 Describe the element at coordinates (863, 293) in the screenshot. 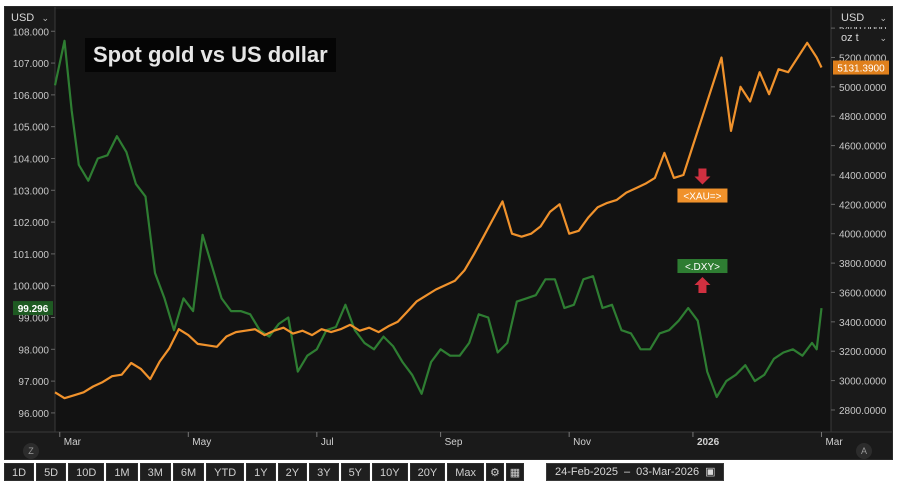

I see `y-right-tick-label: 3600.0000` at that location.